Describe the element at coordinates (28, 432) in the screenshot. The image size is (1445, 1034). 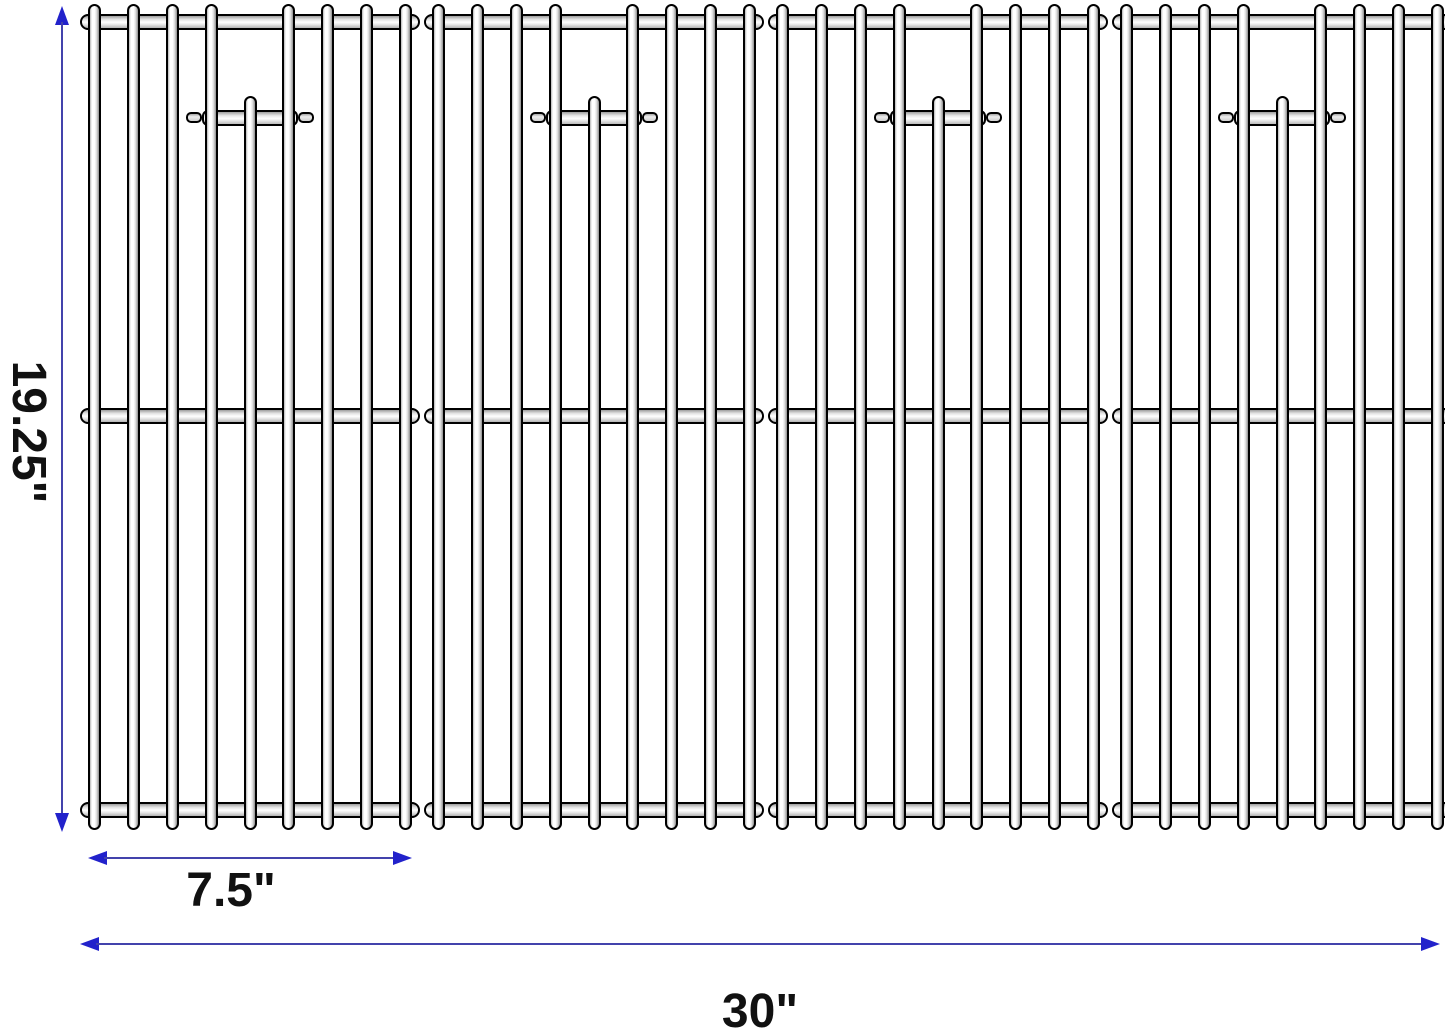
I see `height-dimension-label: 19.25"` at that location.